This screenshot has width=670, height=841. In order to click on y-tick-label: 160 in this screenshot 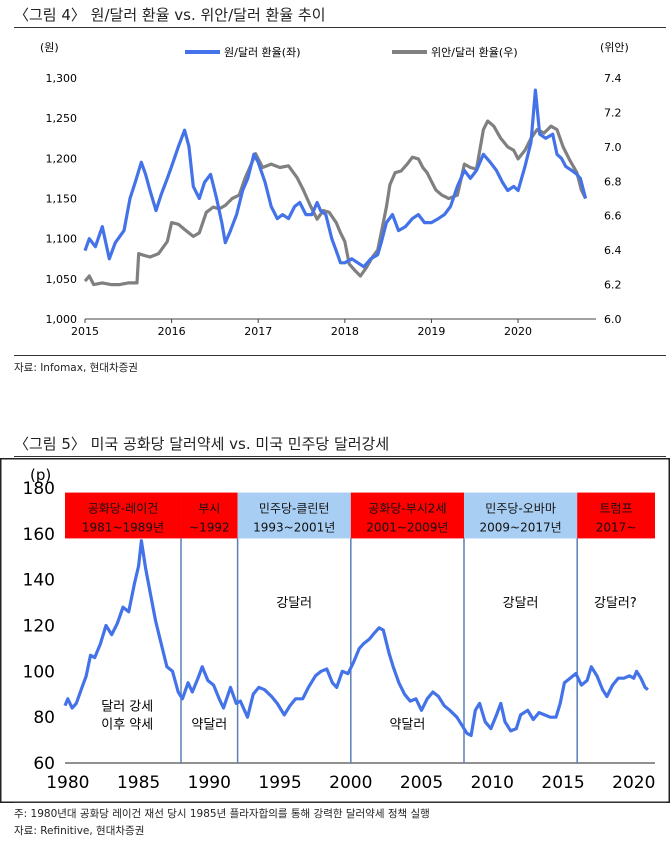, I will do `click(39, 535)`.